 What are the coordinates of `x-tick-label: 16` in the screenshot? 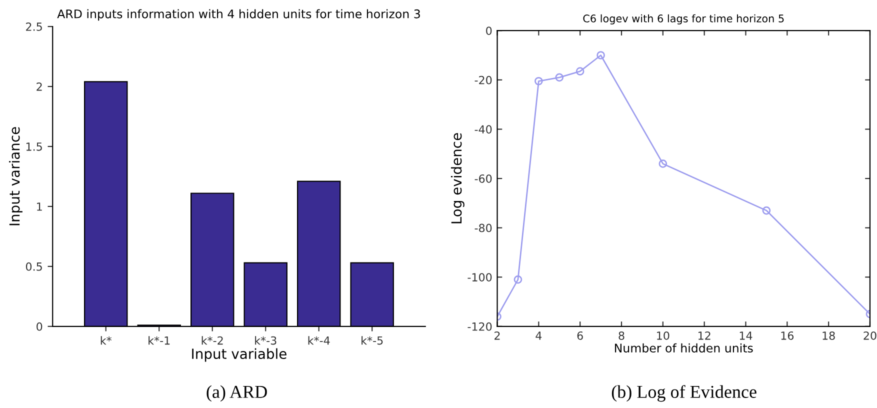 It's located at (787, 335).